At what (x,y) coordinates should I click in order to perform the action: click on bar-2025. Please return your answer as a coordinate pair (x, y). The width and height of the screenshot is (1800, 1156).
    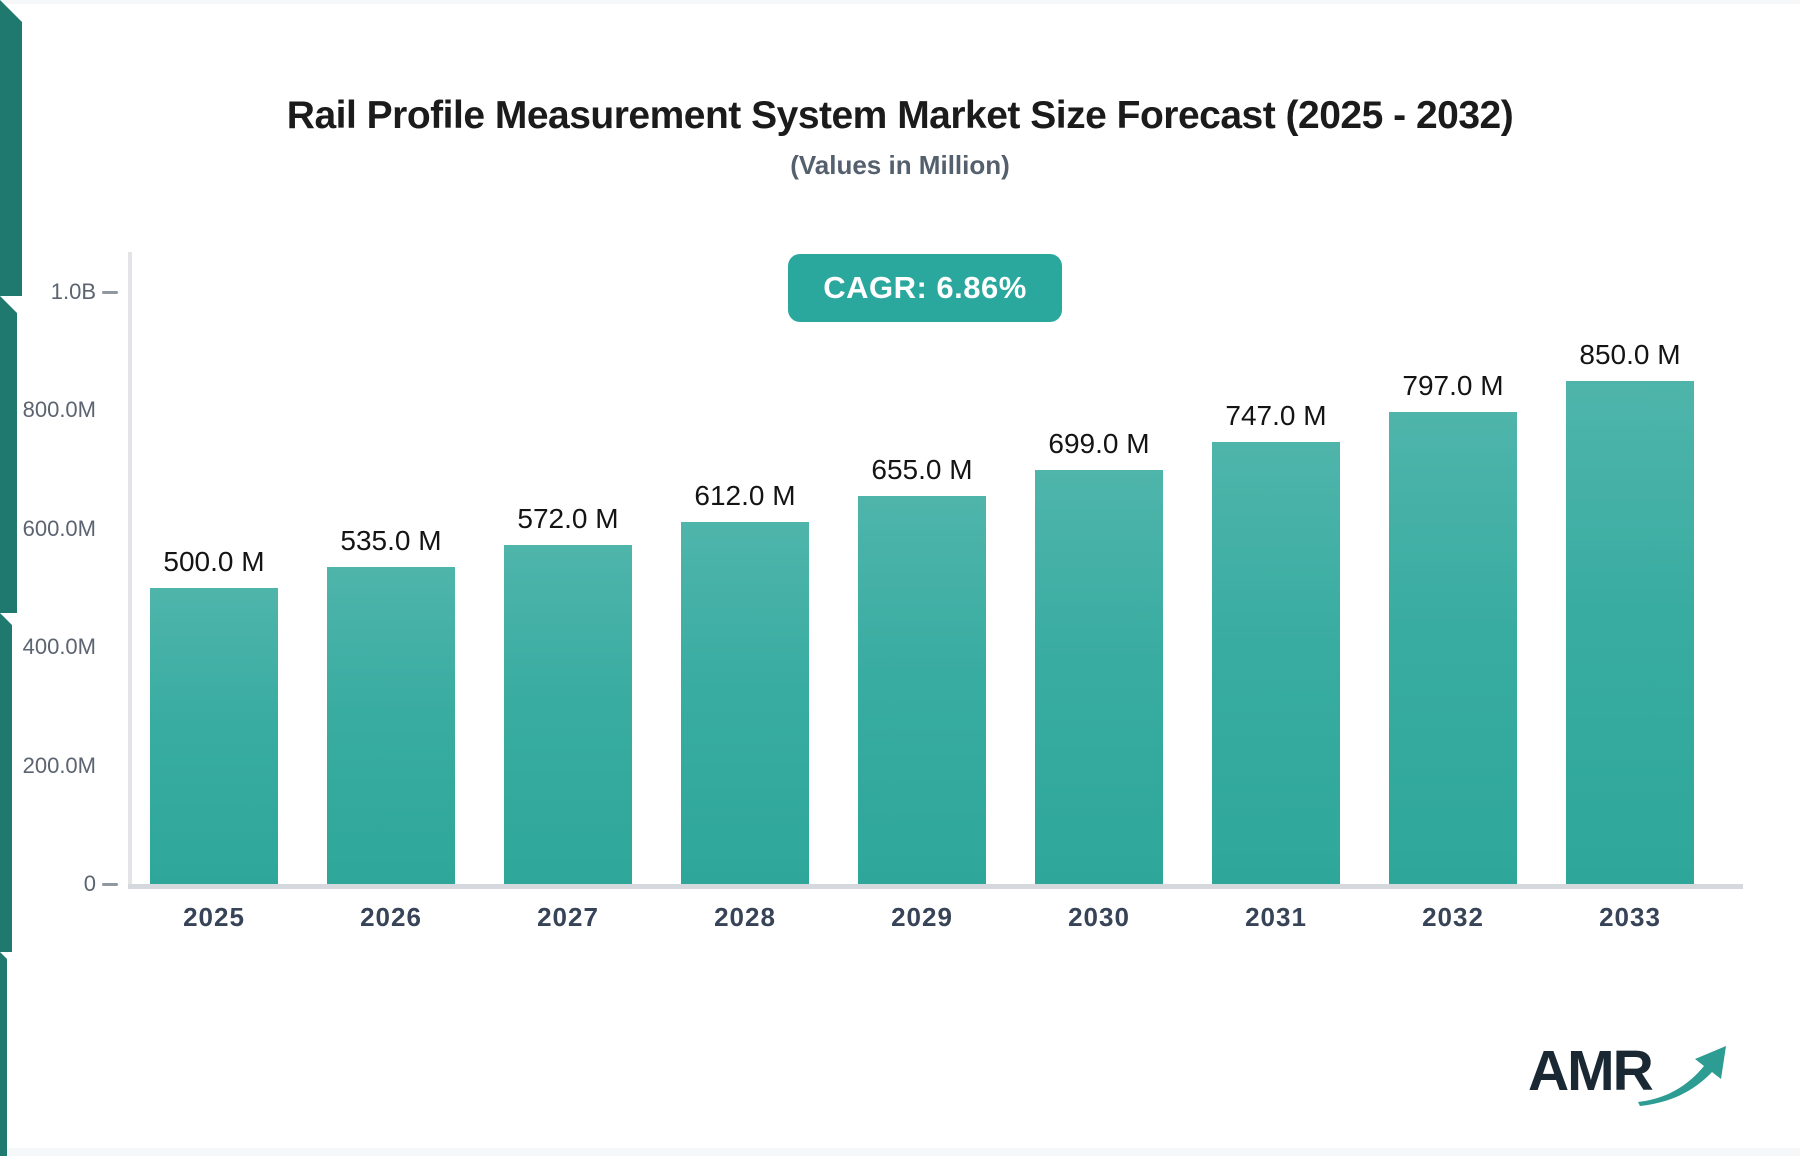
    Looking at the image, I should click on (214, 736).